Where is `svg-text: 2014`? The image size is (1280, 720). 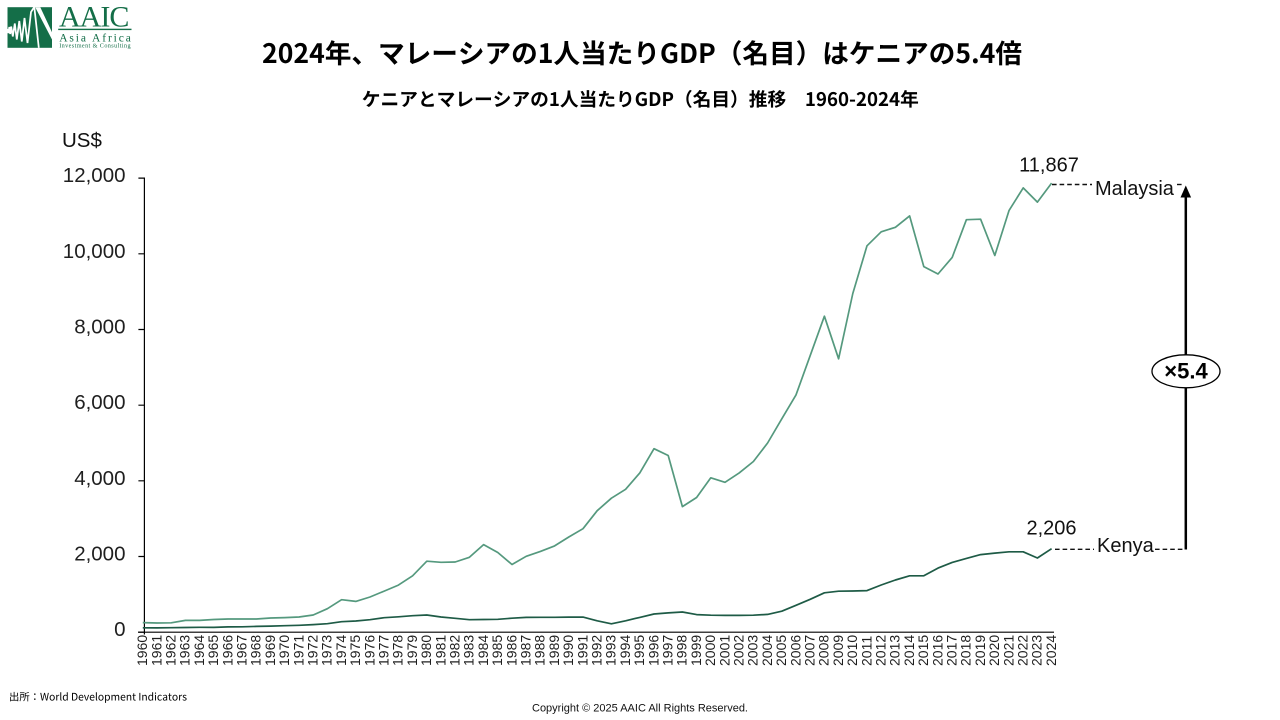
svg-text: 2014 is located at coordinates (909, 650).